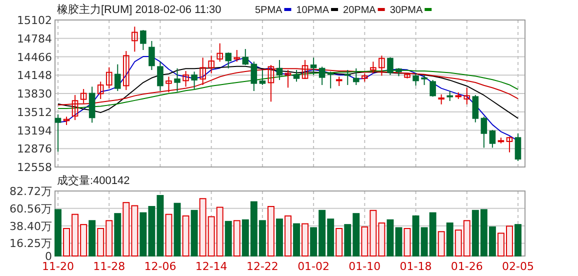  What do you see at coordinates (211, 266) in the screenshot?
I see `x-tick-label: 12-14` at bounding box center [211, 266].